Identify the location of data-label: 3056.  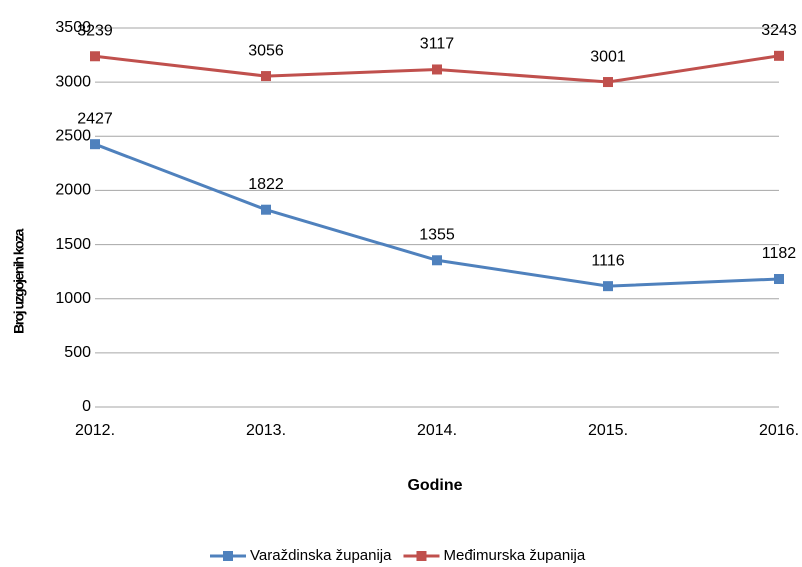
(266, 50).